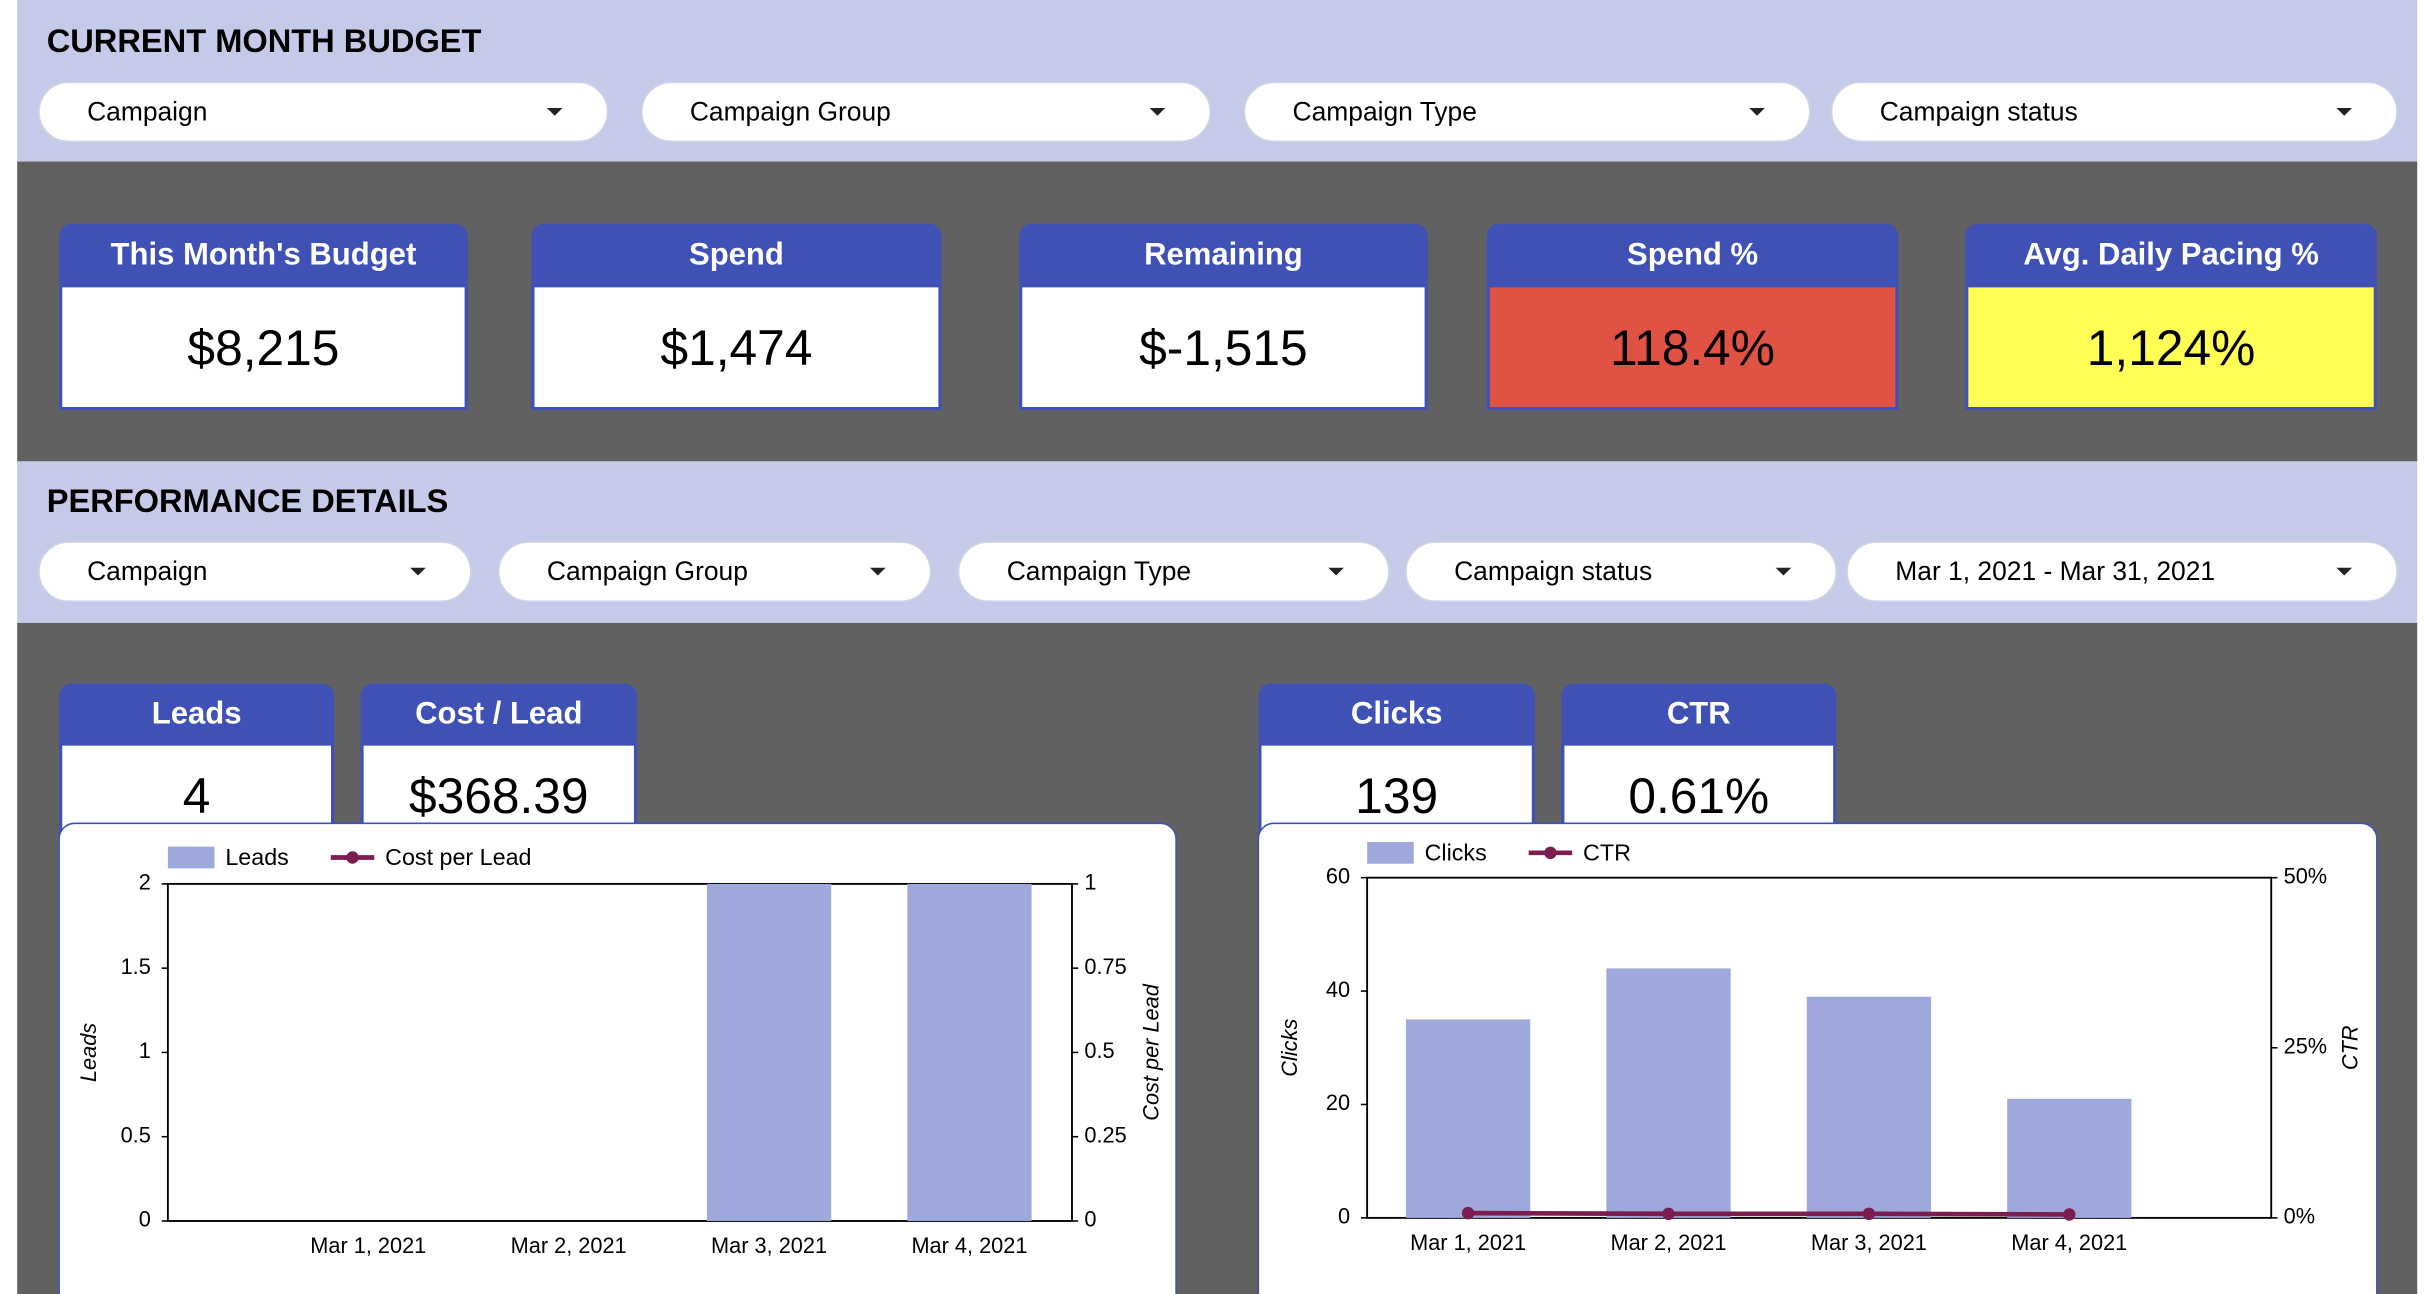 The width and height of the screenshot is (2436, 1294). I want to click on scorecard-label: Leads, so click(197, 713).